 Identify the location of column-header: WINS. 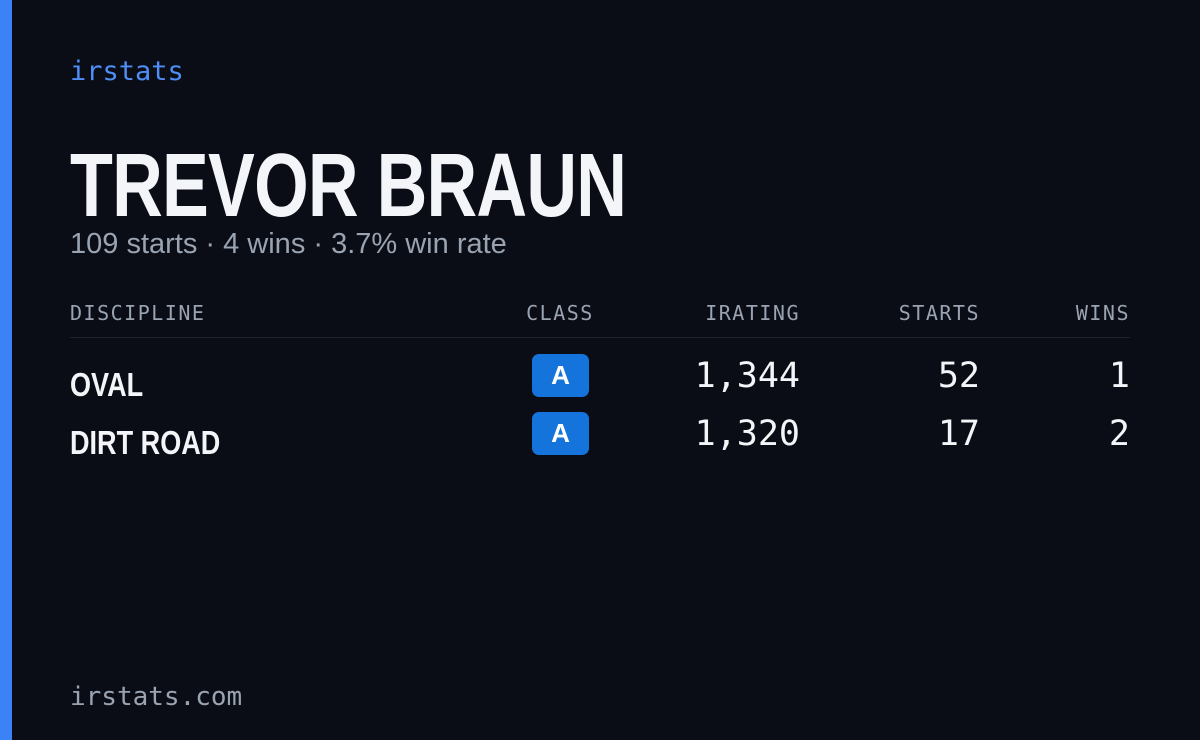
(1102, 313).